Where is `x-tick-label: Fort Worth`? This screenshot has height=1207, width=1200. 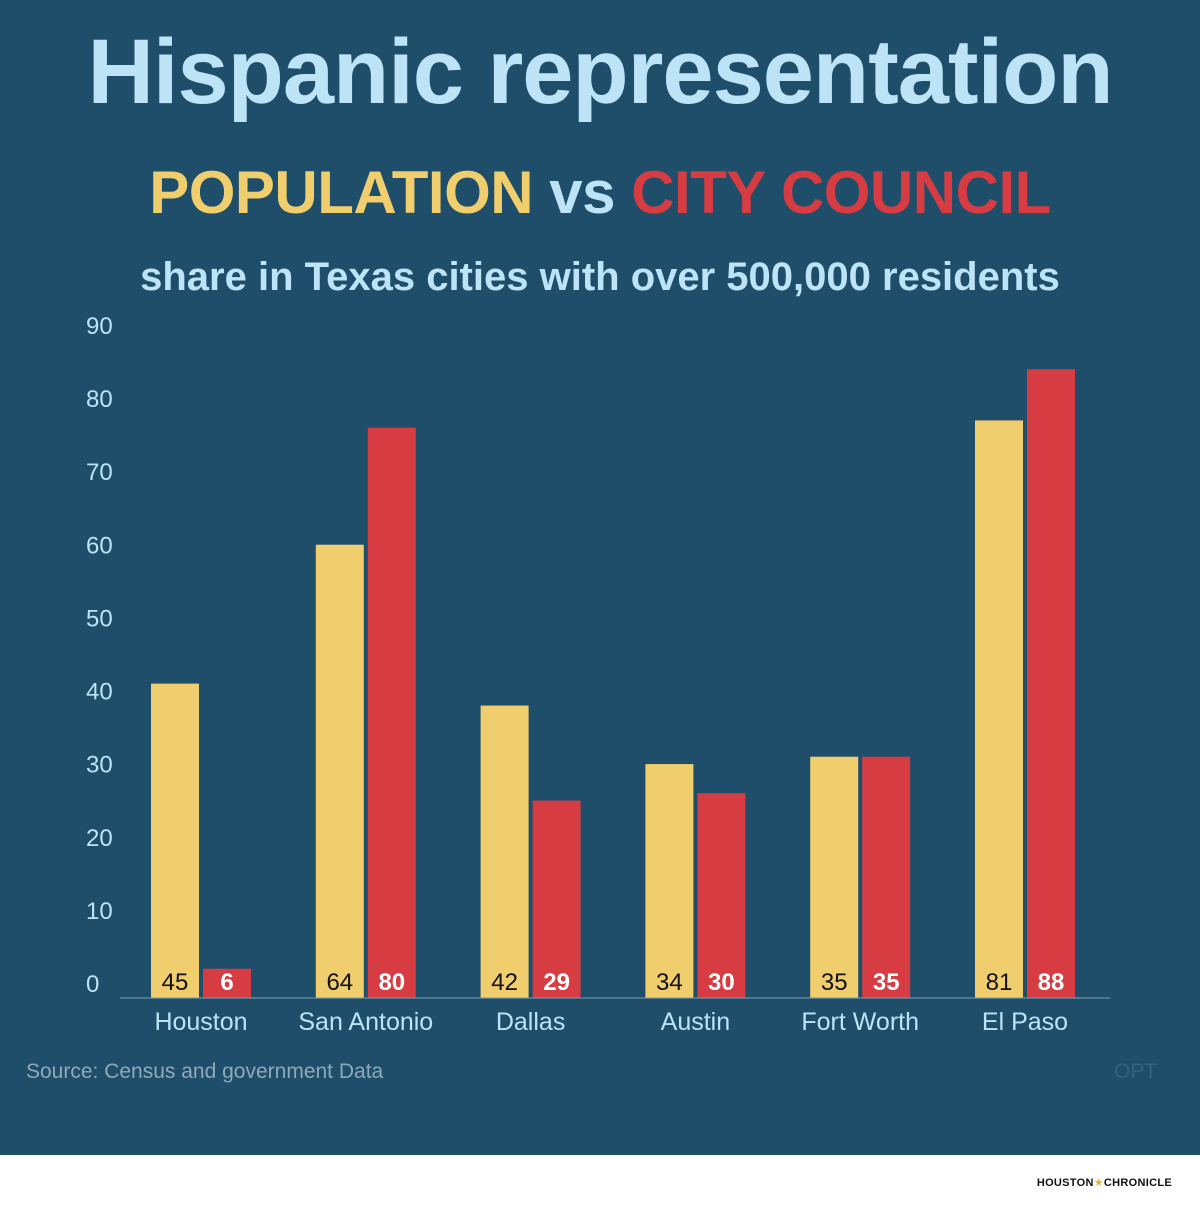 x-tick-label: Fort Worth is located at coordinates (860, 1022).